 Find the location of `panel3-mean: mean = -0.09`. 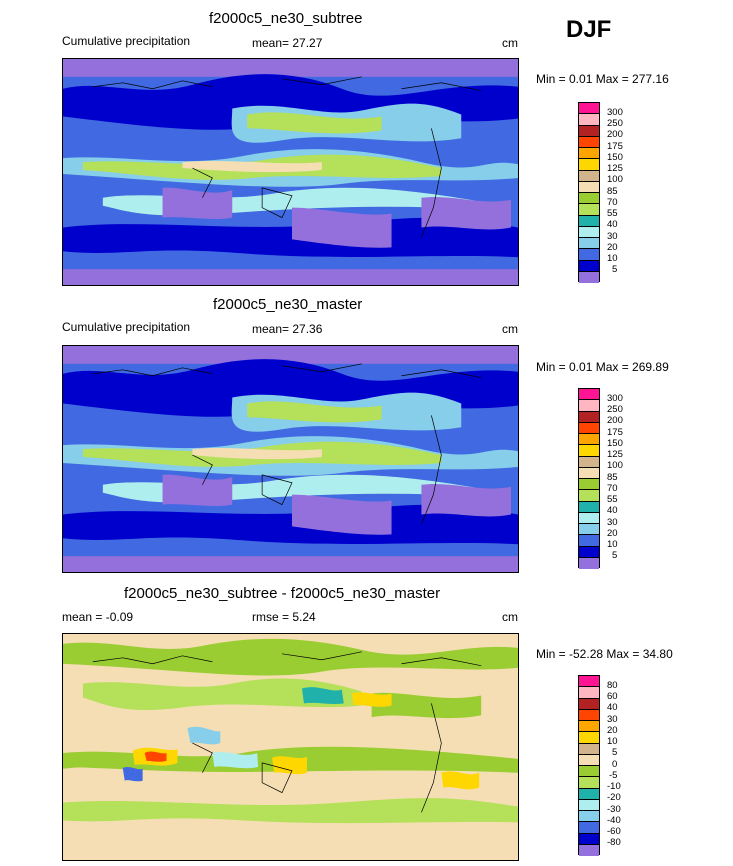

panel3-mean: mean = -0.09 is located at coordinates (98, 617).